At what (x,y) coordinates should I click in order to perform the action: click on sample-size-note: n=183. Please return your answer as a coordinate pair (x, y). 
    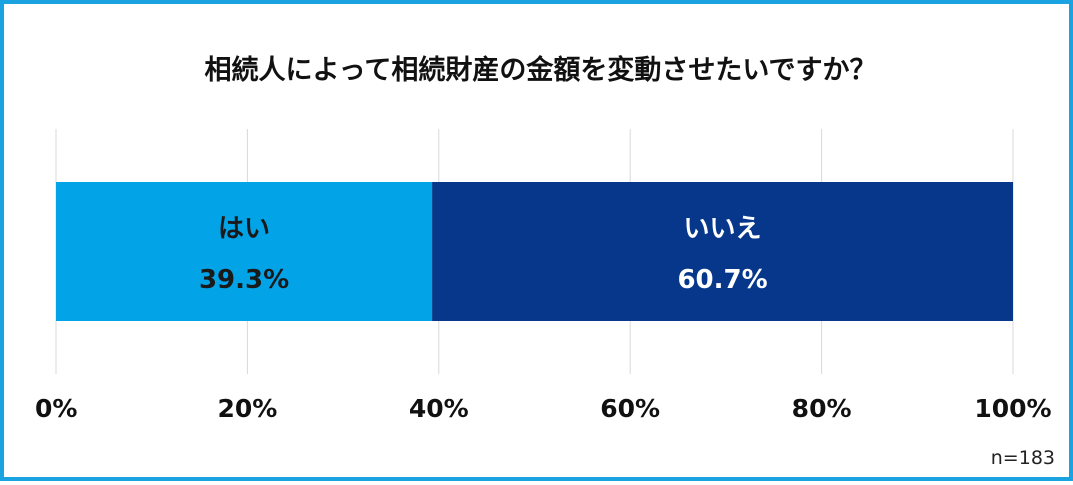
    Looking at the image, I should click on (1022, 458).